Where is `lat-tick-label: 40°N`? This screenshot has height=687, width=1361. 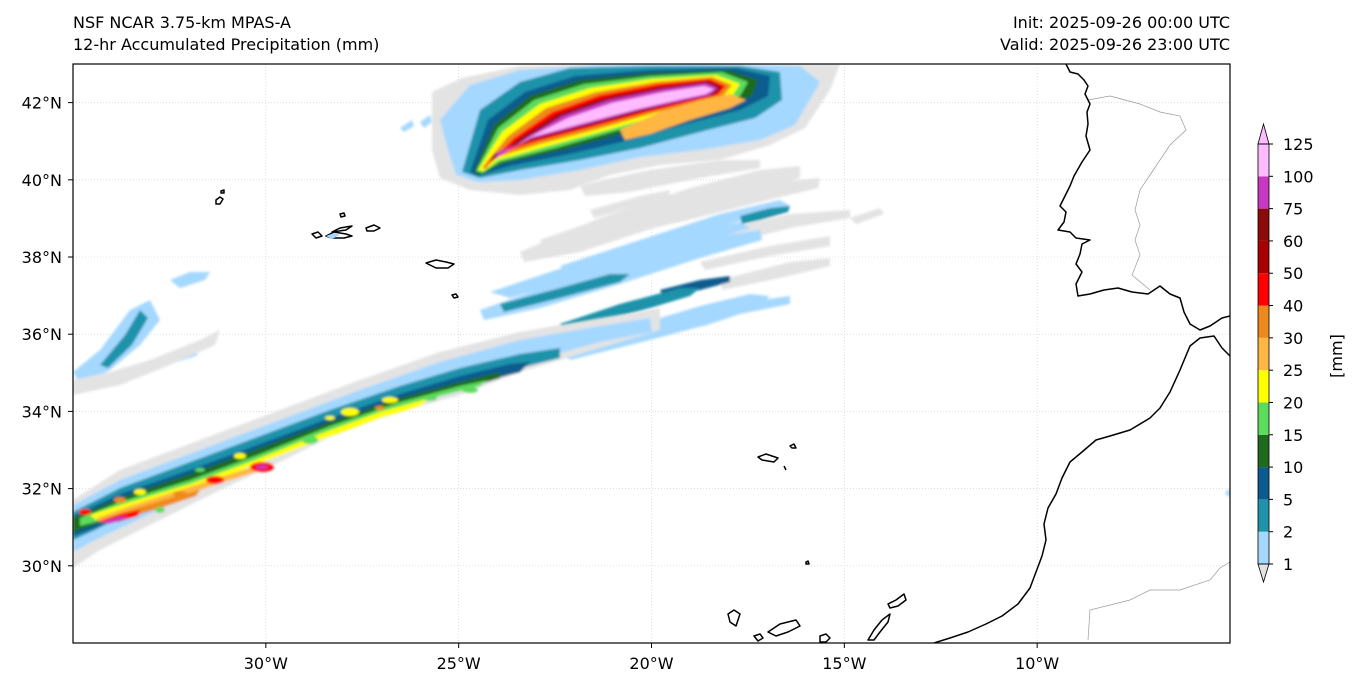 lat-tick-label: 40°N is located at coordinates (42, 180).